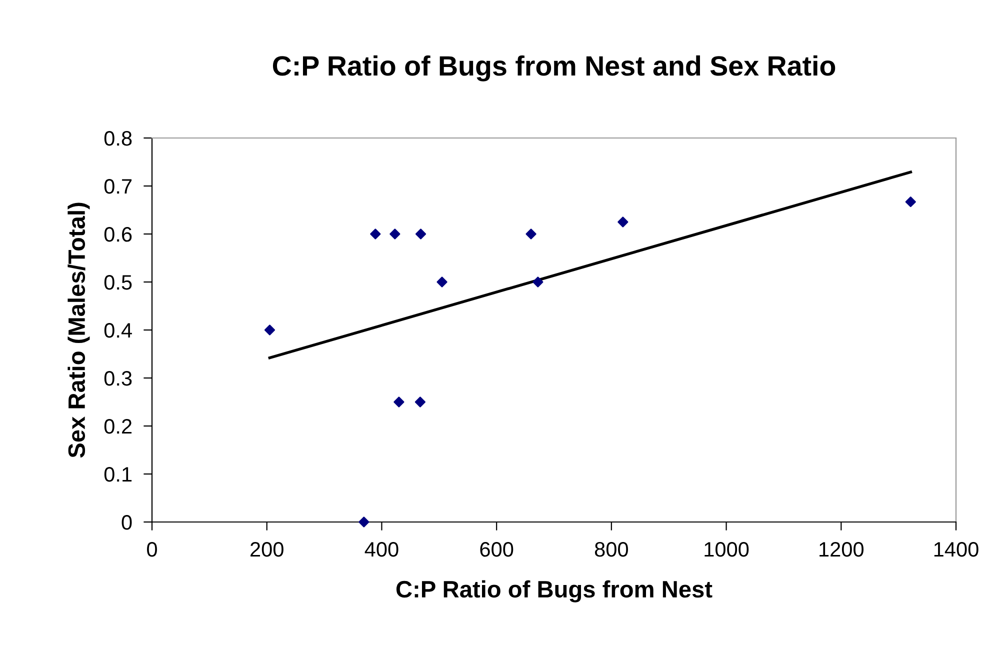 Image resolution: width=989 pixels, height=658 pixels. What do you see at coordinates (554, 68) in the screenshot?
I see `chart-title: C:P Ratio of Bugs from Nest and Sex Ratio` at bounding box center [554, 68].